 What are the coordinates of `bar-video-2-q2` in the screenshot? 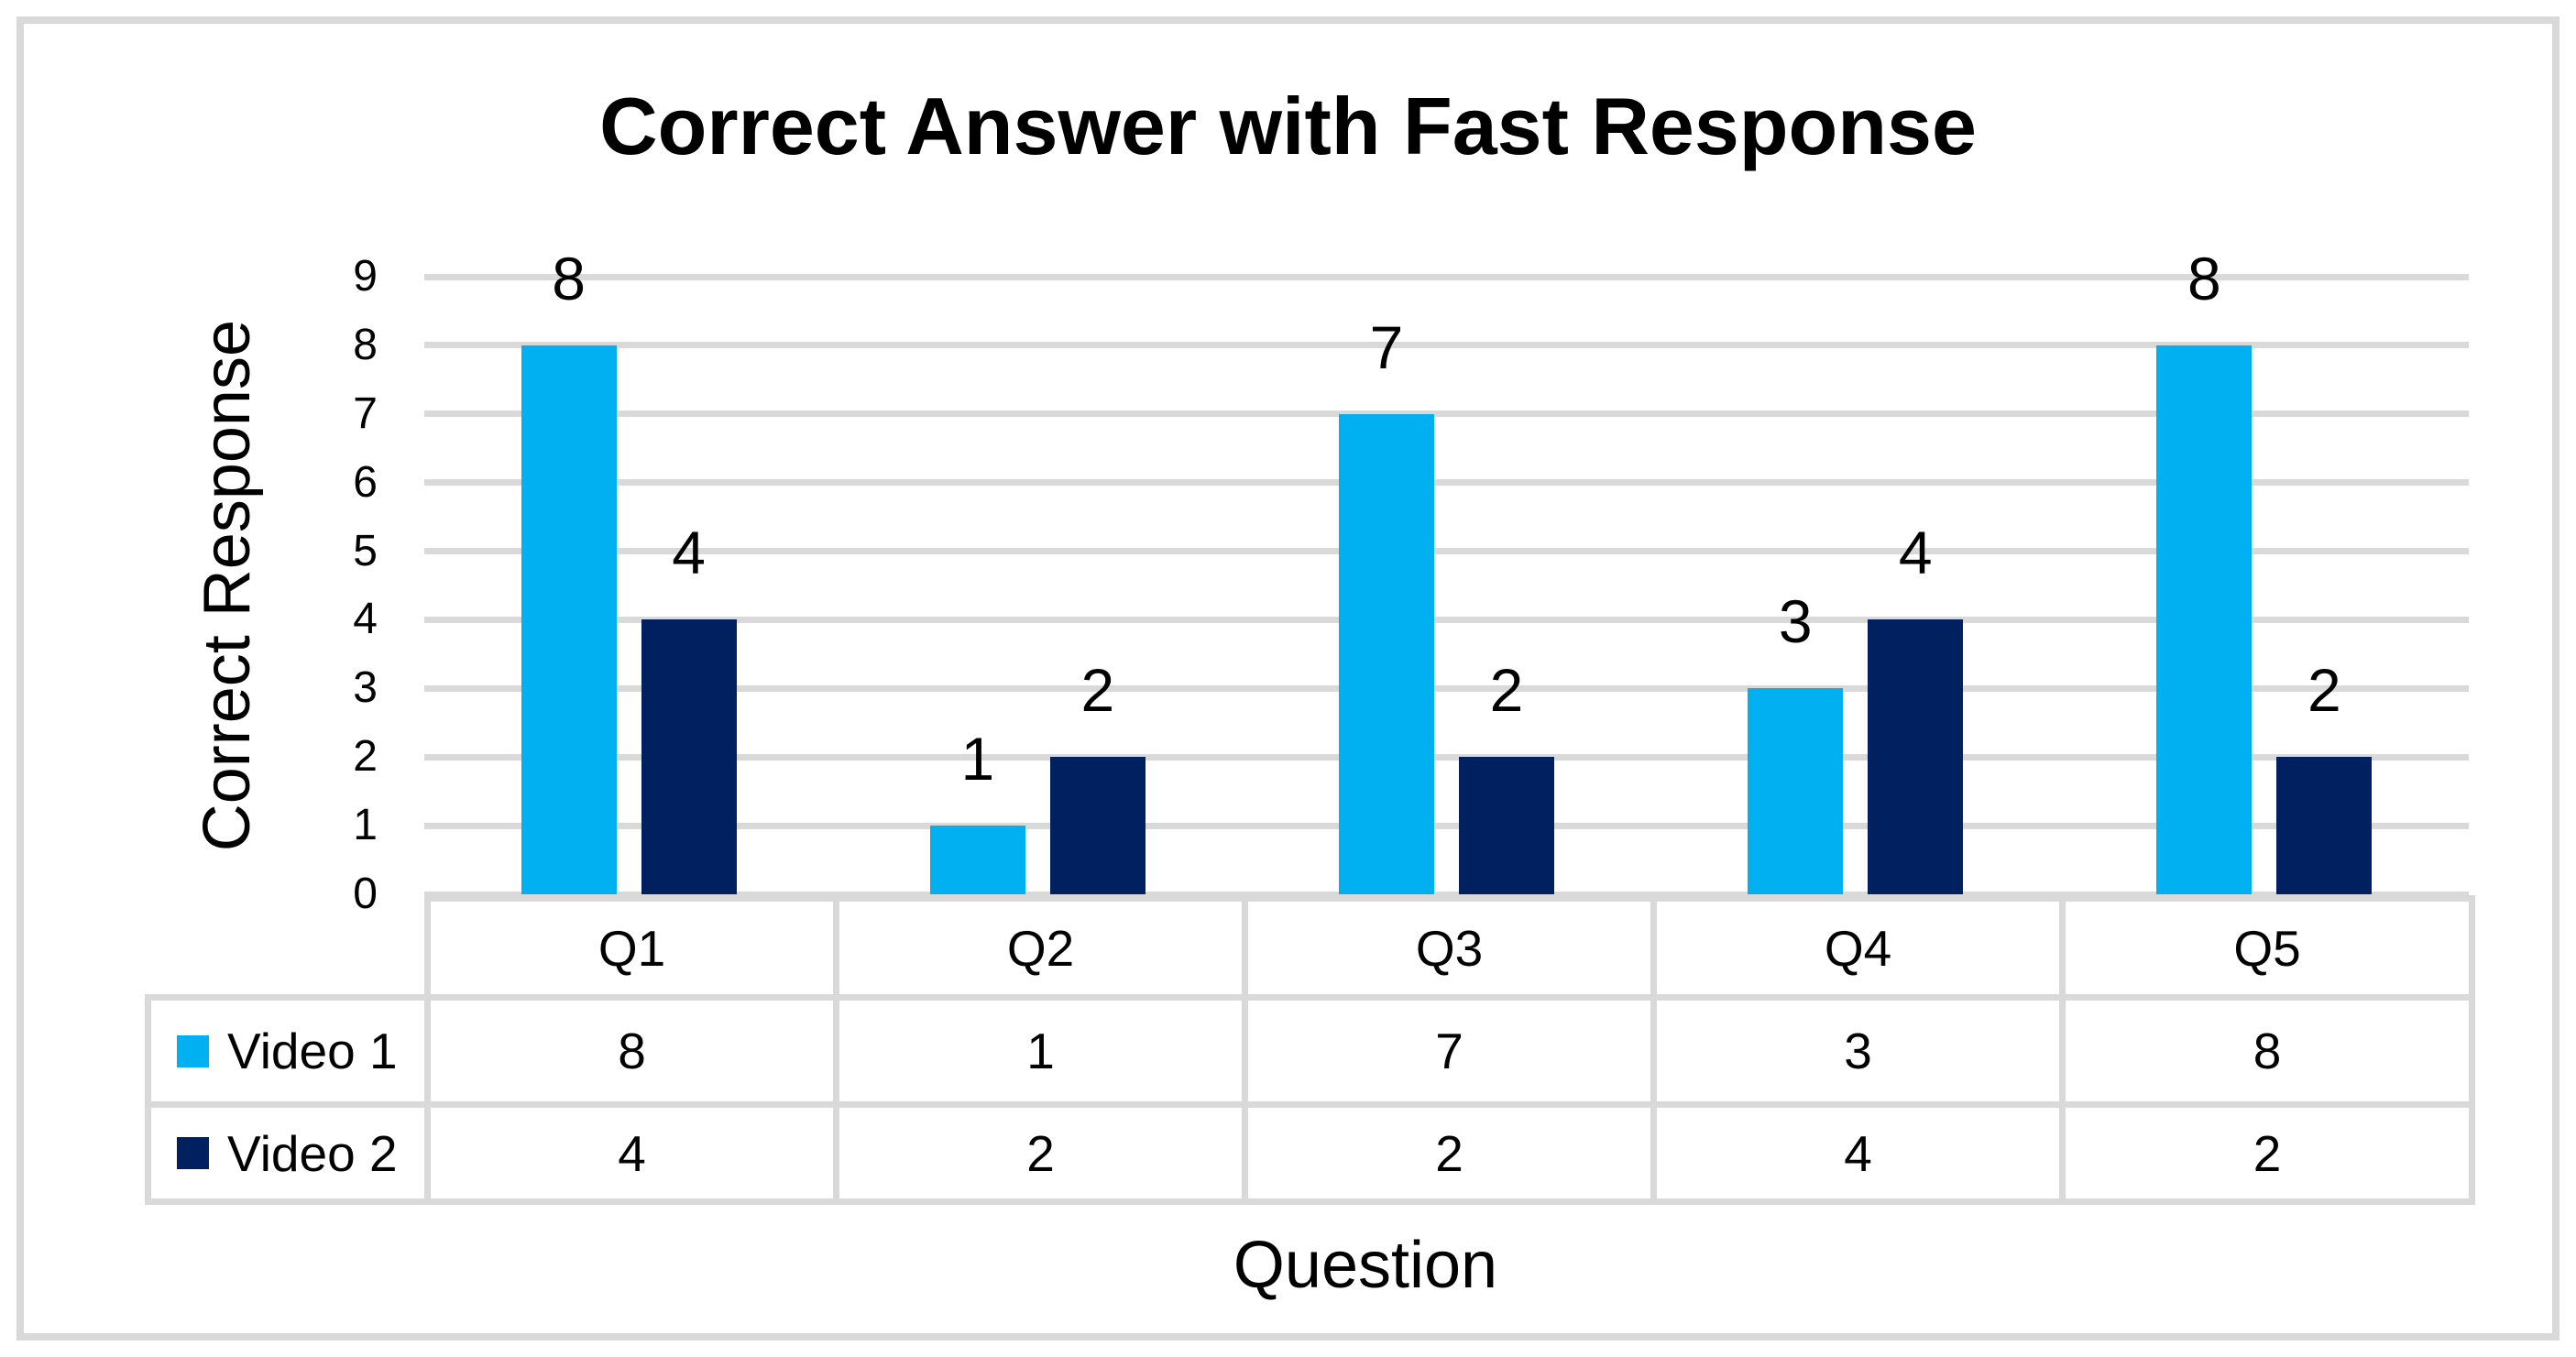 It's located at (1097, 826).